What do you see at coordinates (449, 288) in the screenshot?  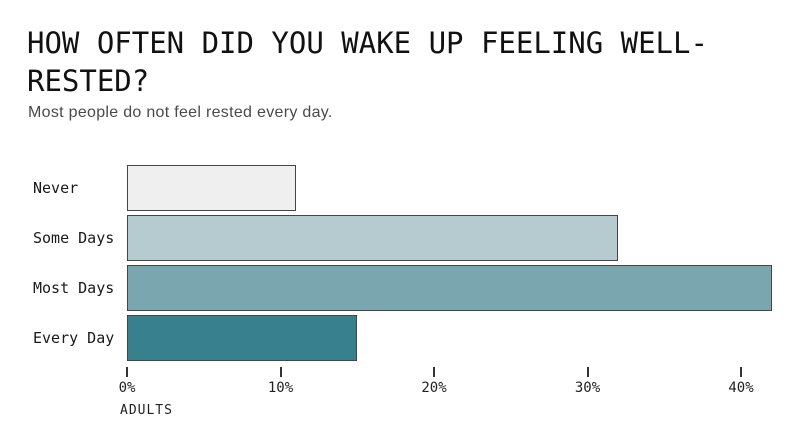 I see `bar-most-days` at bounding box center [449, 288].